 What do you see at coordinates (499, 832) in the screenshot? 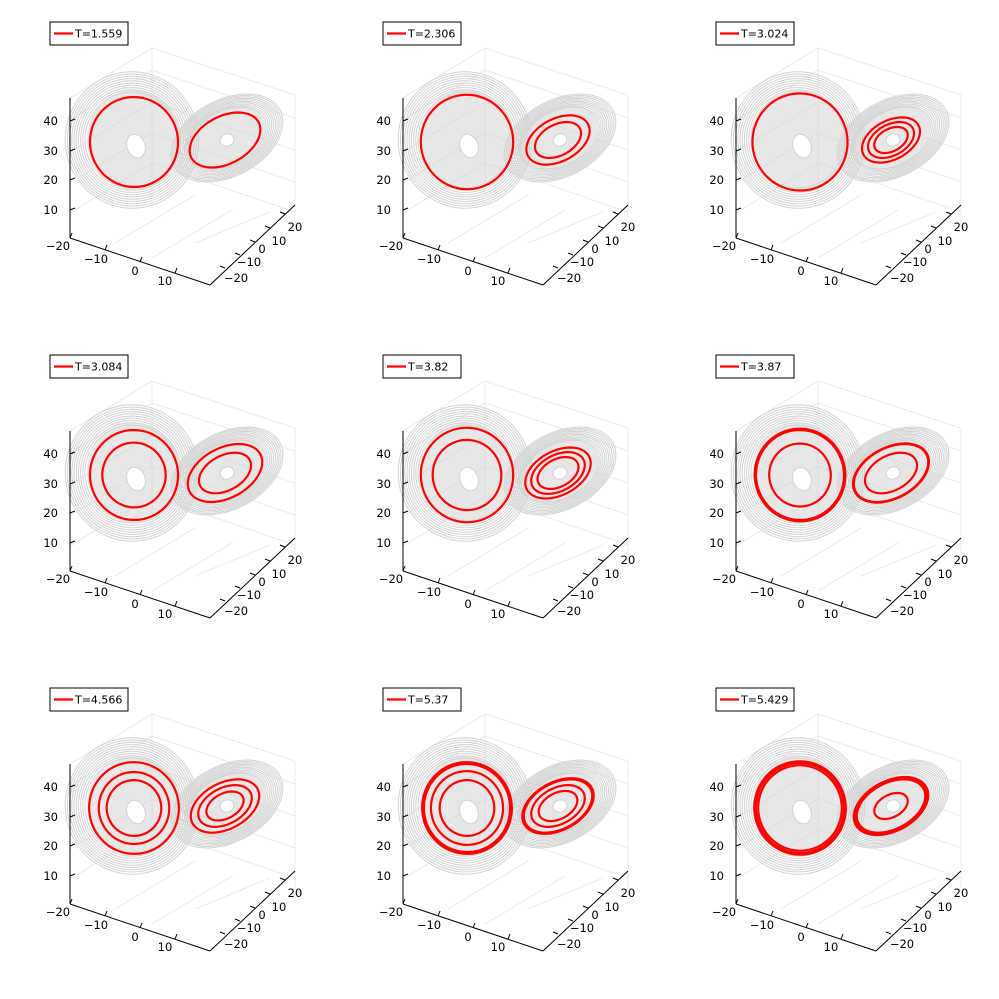
I see `panel-8: 10 20 30 40 −20 −10 0 10 20 10 0 −10 −20 T=5.37` at bounding box center [499, 832].